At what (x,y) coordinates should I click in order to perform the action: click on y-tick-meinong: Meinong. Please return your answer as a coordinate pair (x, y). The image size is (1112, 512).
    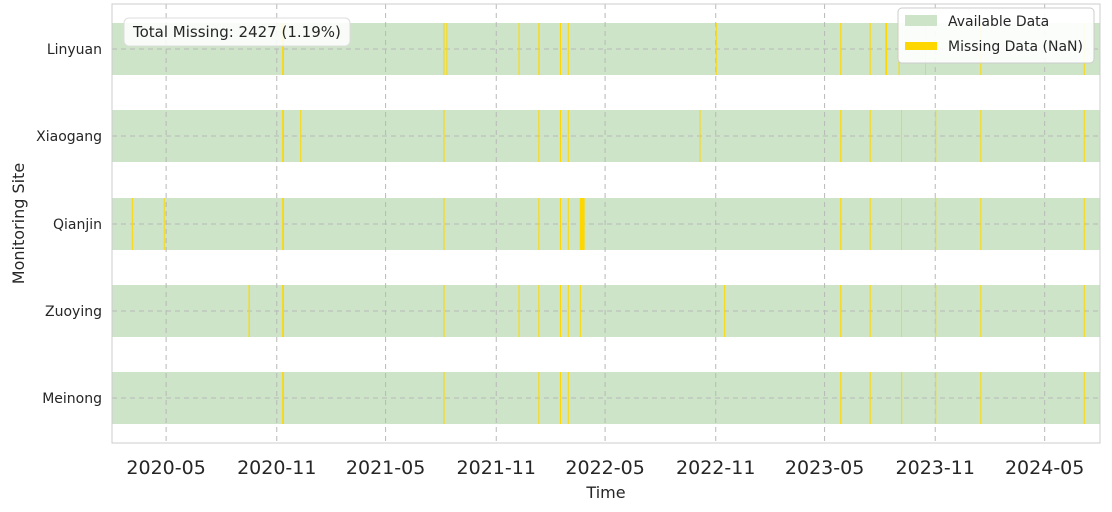
    Looking at the image, I should click on (72, 399).